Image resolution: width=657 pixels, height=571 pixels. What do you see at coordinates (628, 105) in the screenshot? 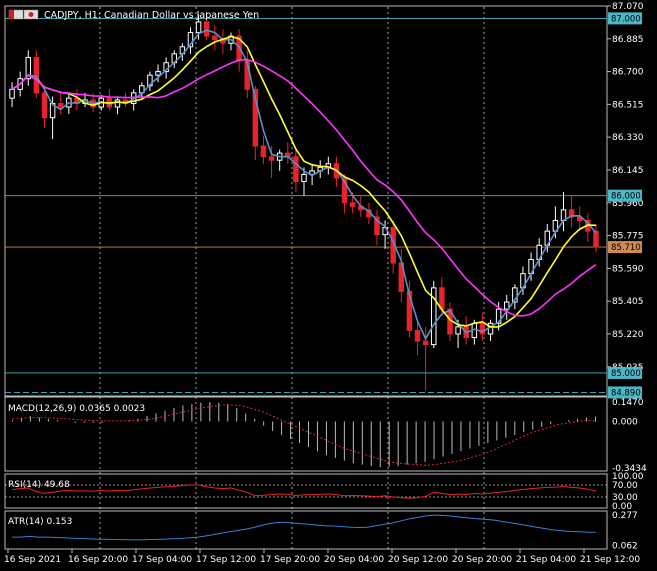
I see `price-tick-label: 86.515` at bounding box center [628, 105].